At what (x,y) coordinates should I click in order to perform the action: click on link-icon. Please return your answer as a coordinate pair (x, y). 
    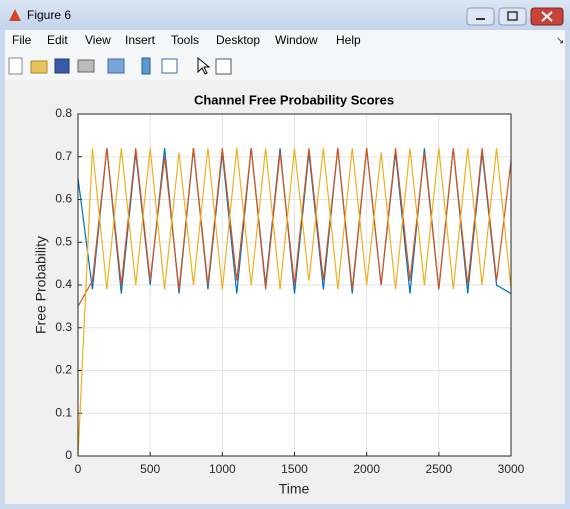
    Looking at the image, I should click on (116, 66).